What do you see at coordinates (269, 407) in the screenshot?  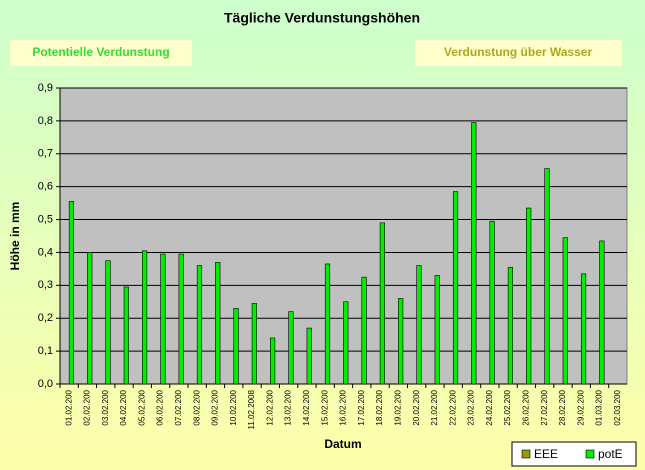 I see `x-tick-label: 12.02.200` at bounding box center [269, 407].